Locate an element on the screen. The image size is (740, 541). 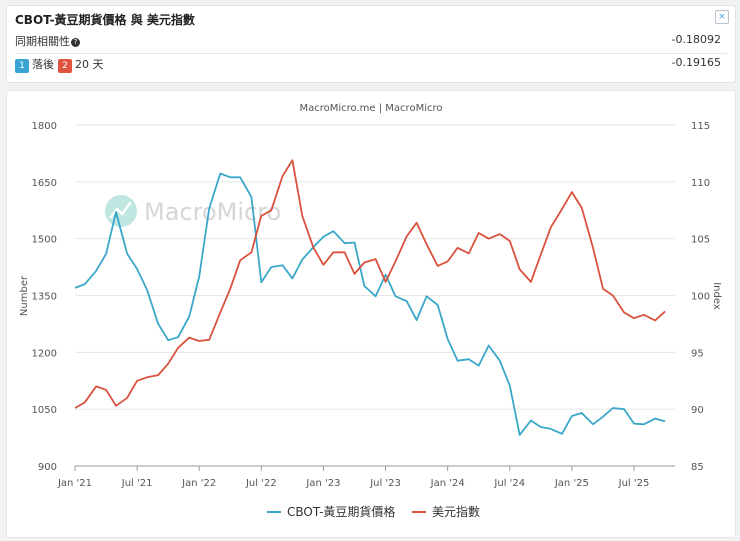
x-tick-label: Jul '24 is located at coordinates (509, 483).